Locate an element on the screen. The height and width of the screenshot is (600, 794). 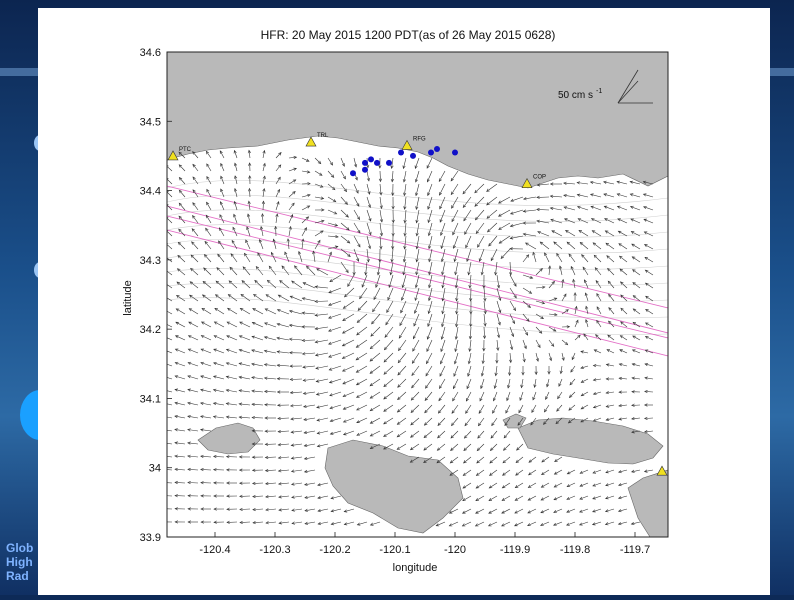
scale-exponent: -1 is located at coordinates (599, 91).